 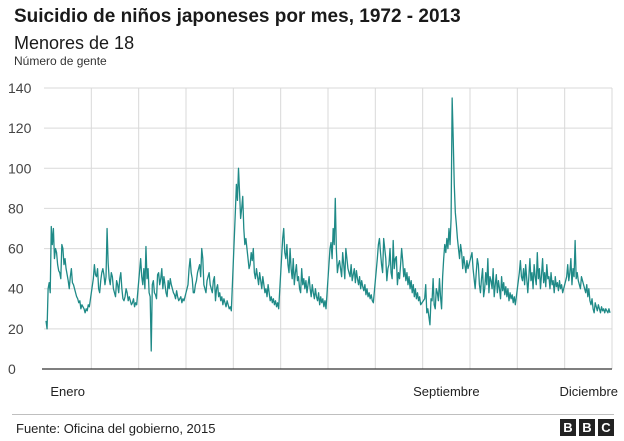 I want to click on x-axis-month-label: Enero, so click(x=67, y=391).